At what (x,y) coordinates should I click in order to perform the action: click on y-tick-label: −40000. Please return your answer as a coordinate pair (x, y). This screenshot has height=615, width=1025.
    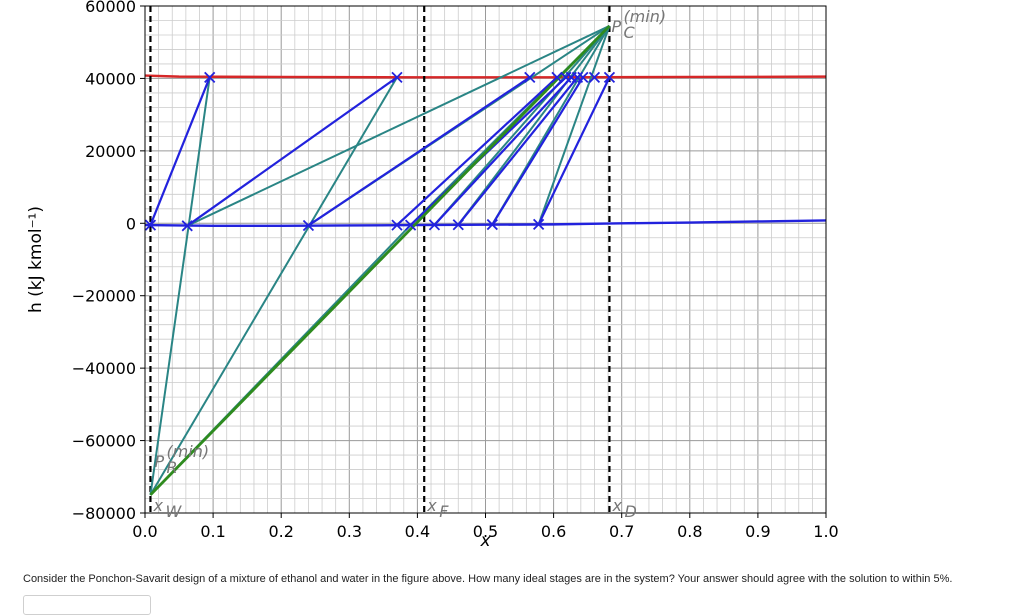
    Looking at the image, I should click on (104, 368).